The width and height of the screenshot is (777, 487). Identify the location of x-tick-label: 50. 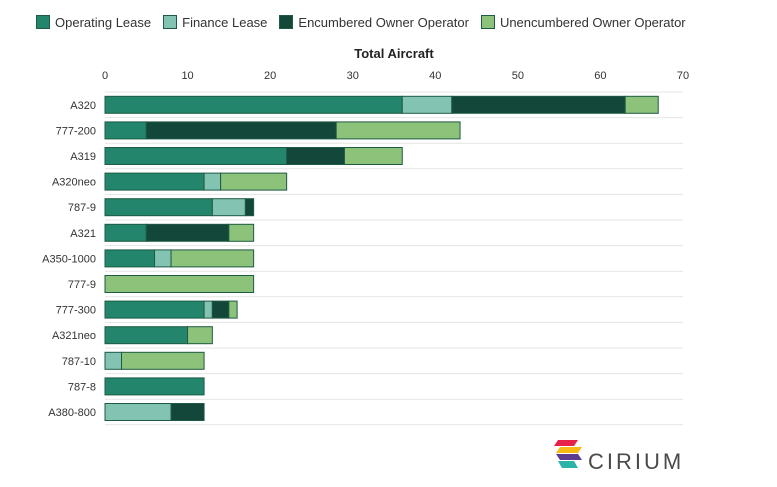
(518, 76).